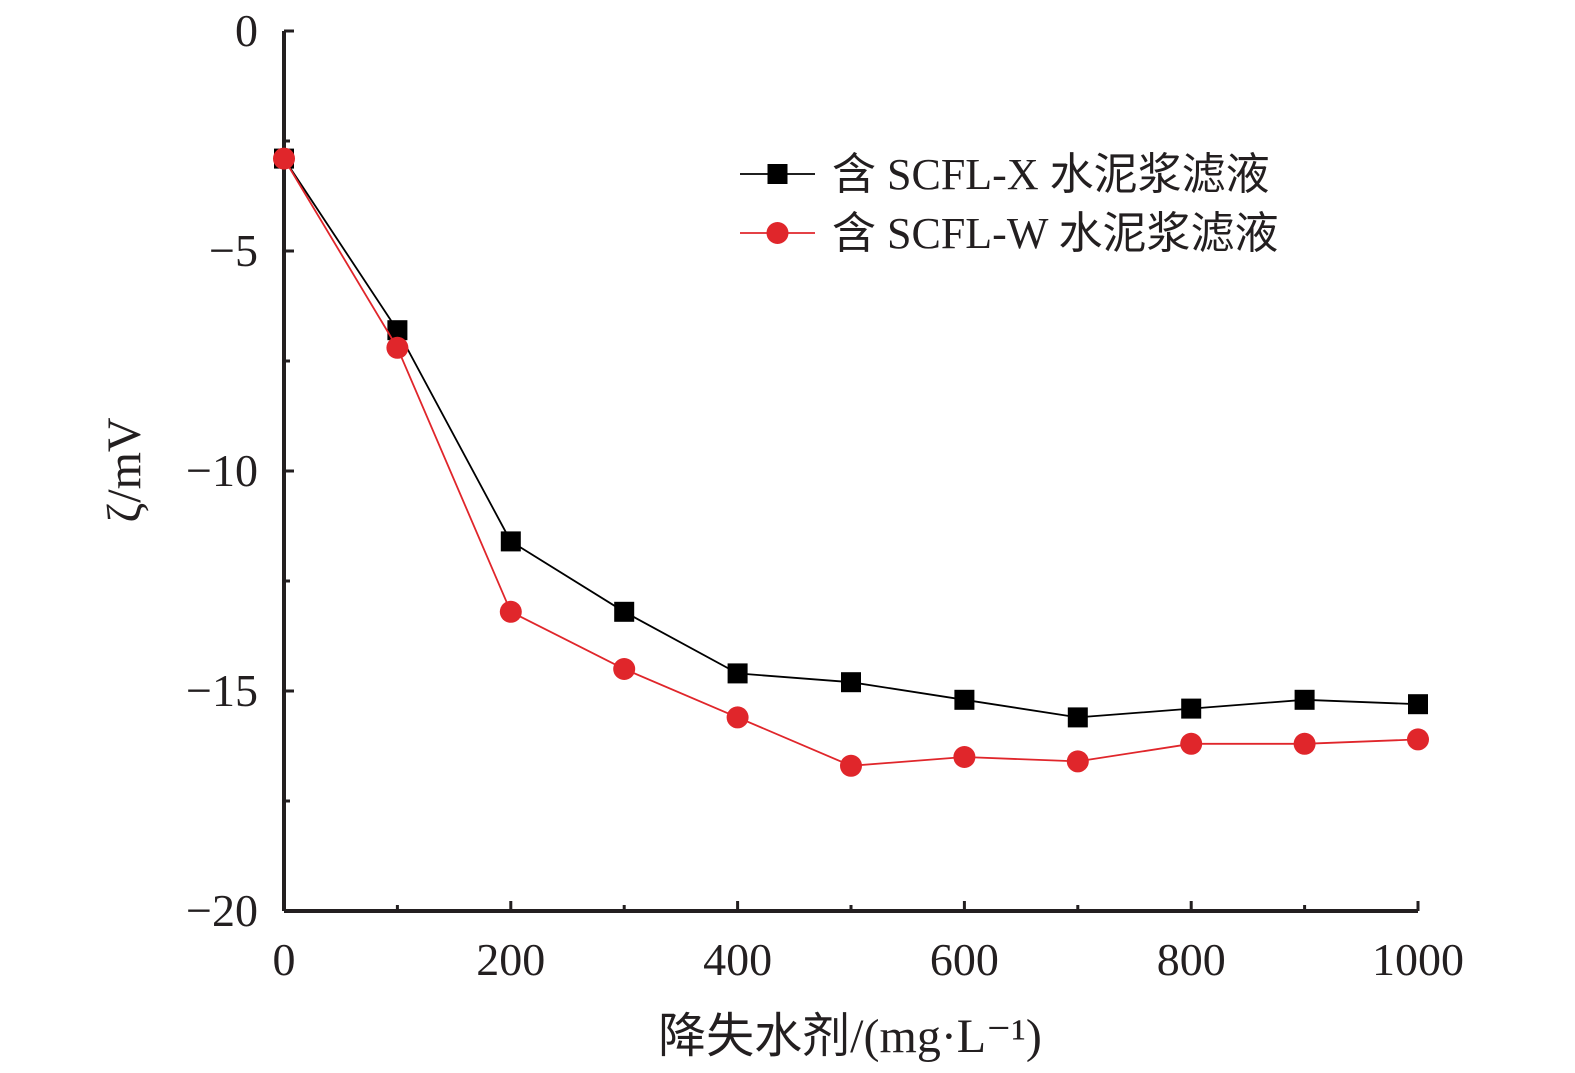  I want to click on y-tick-label: −20, so click(222, 910).